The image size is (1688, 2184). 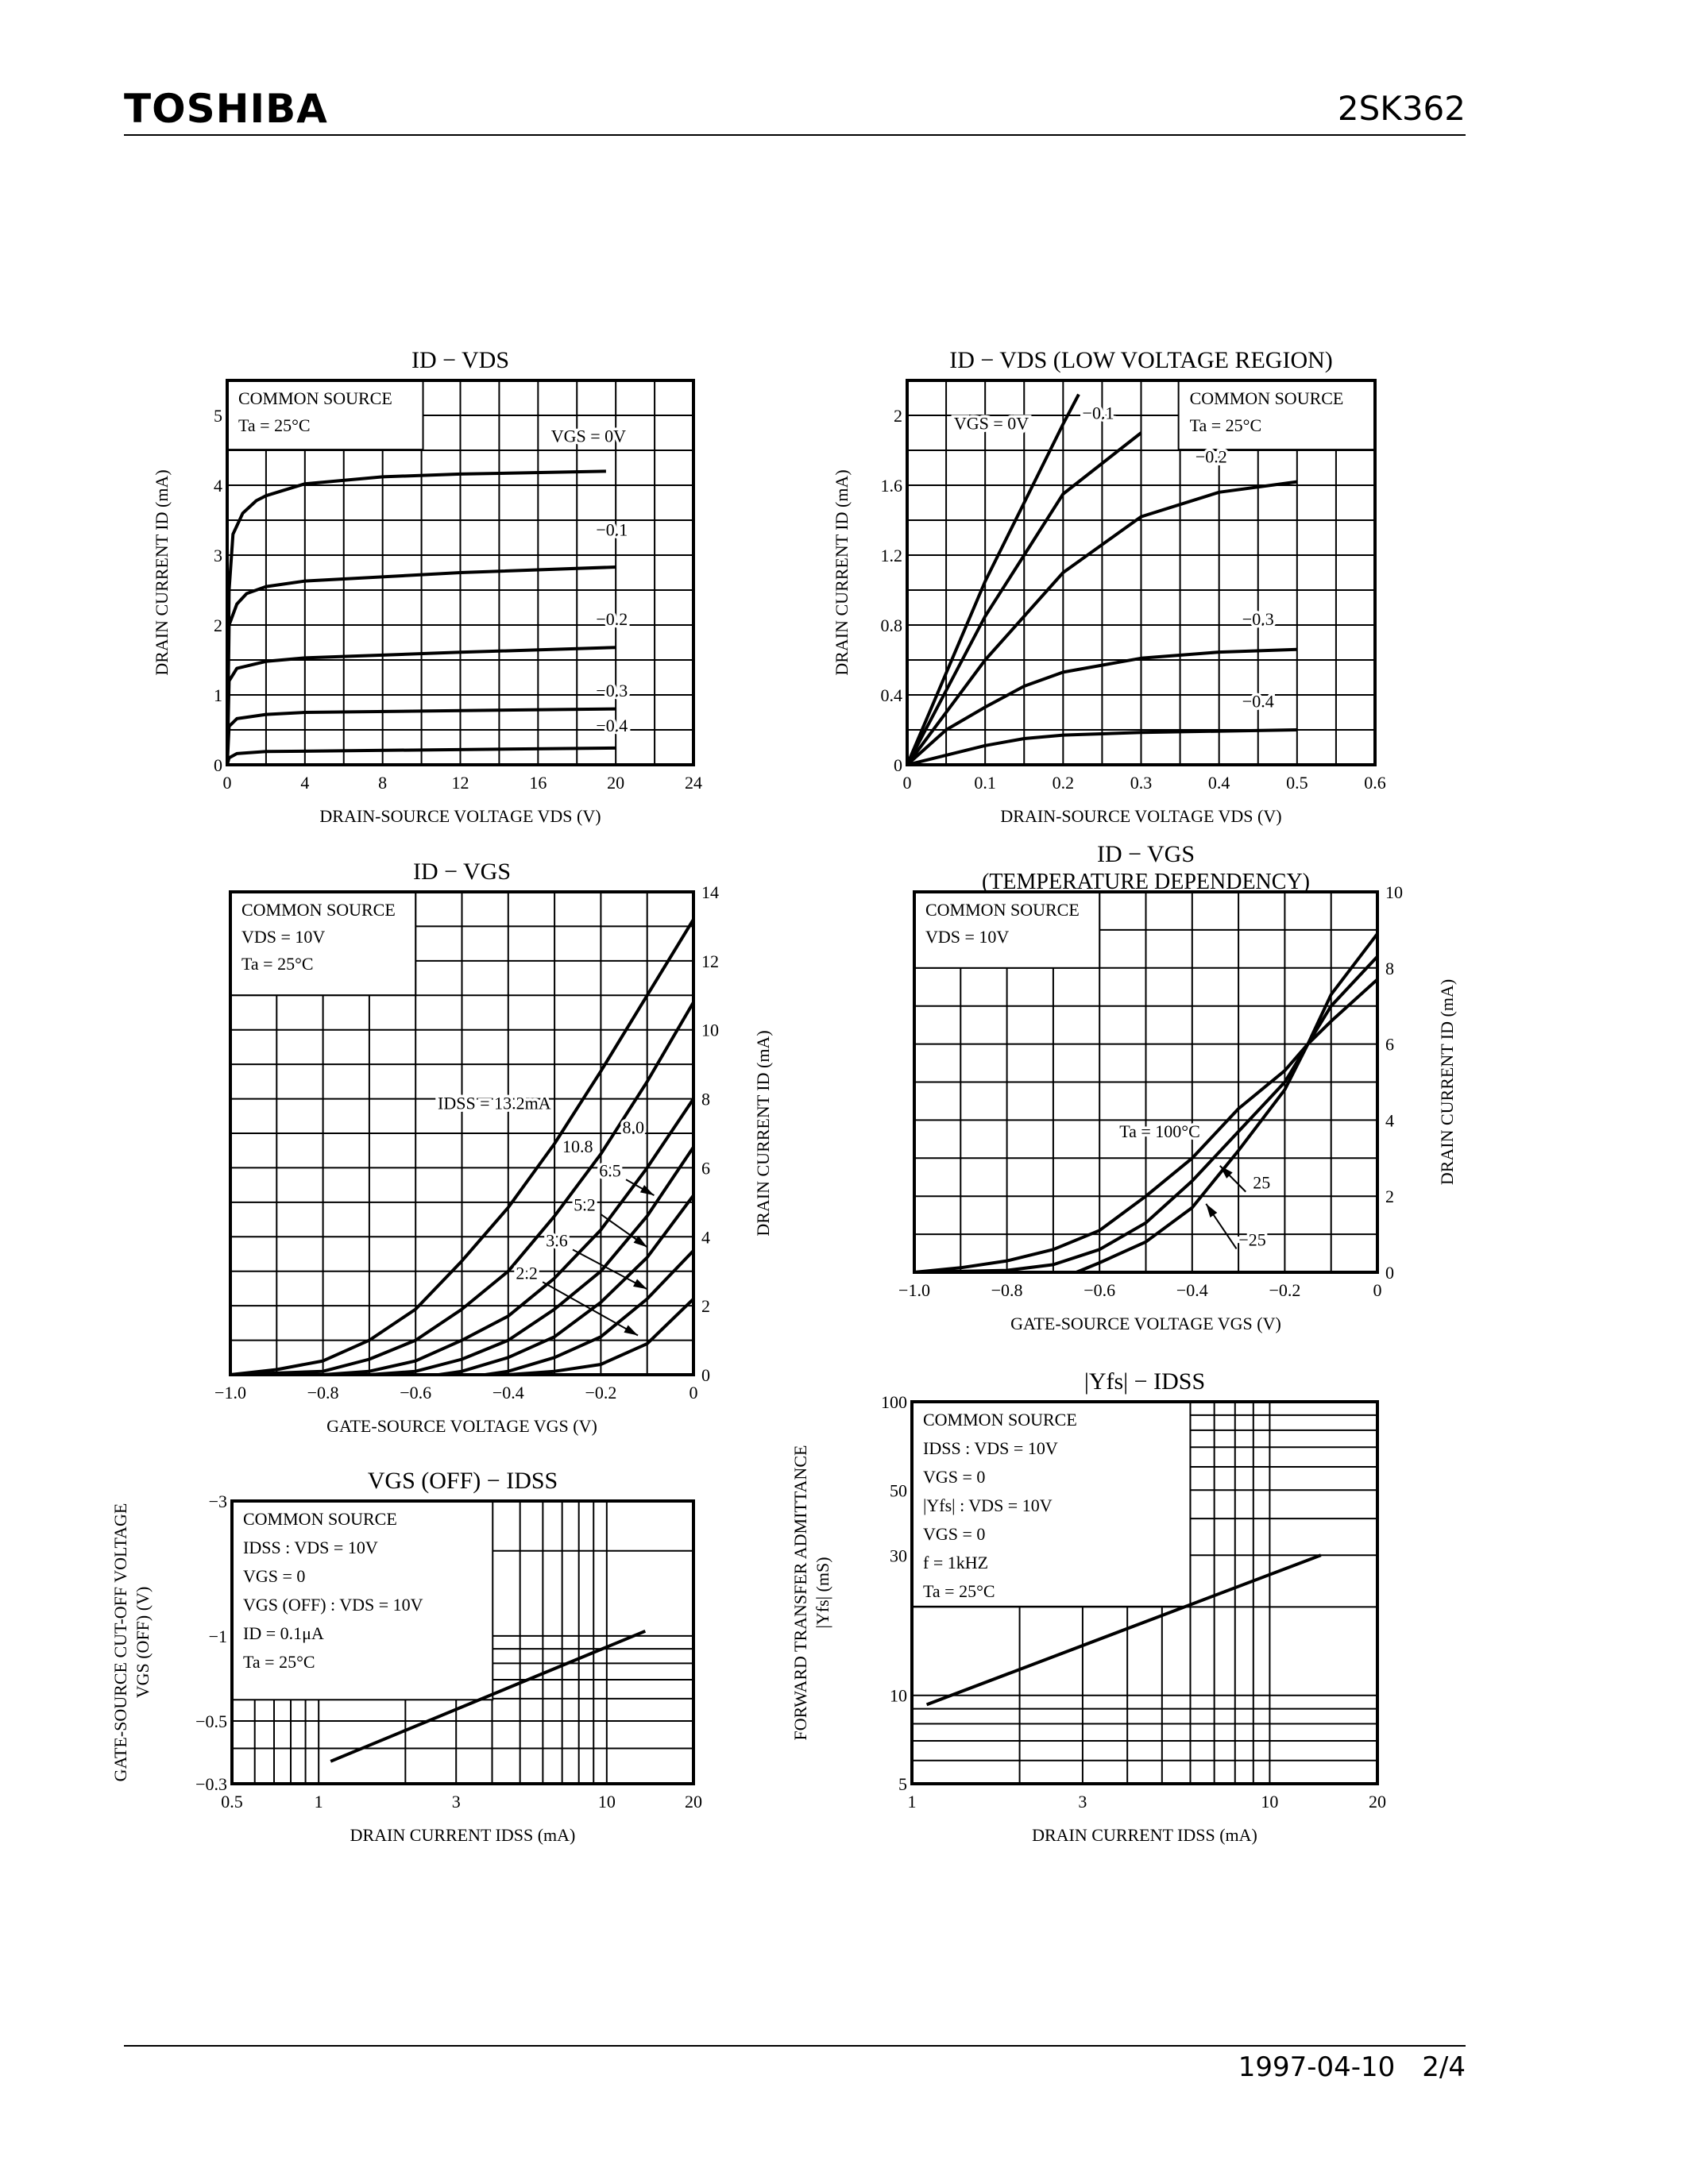 What do you see at coordinates (1141, 360) in the screenshot?
I see `chart-title: ID − VDS (LOW VOLTAGE REGION)` at bounding box center [1141, 360].